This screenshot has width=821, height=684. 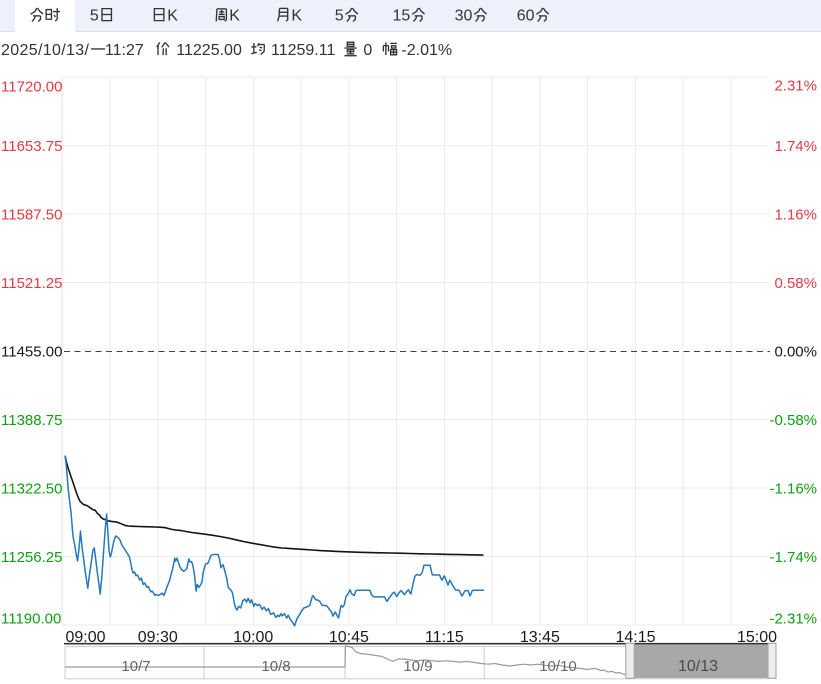 What do you see at coordinates (426, 50) in the screenshot?
I see `svg-text: -2.01%` at bounding box center [426, 50].